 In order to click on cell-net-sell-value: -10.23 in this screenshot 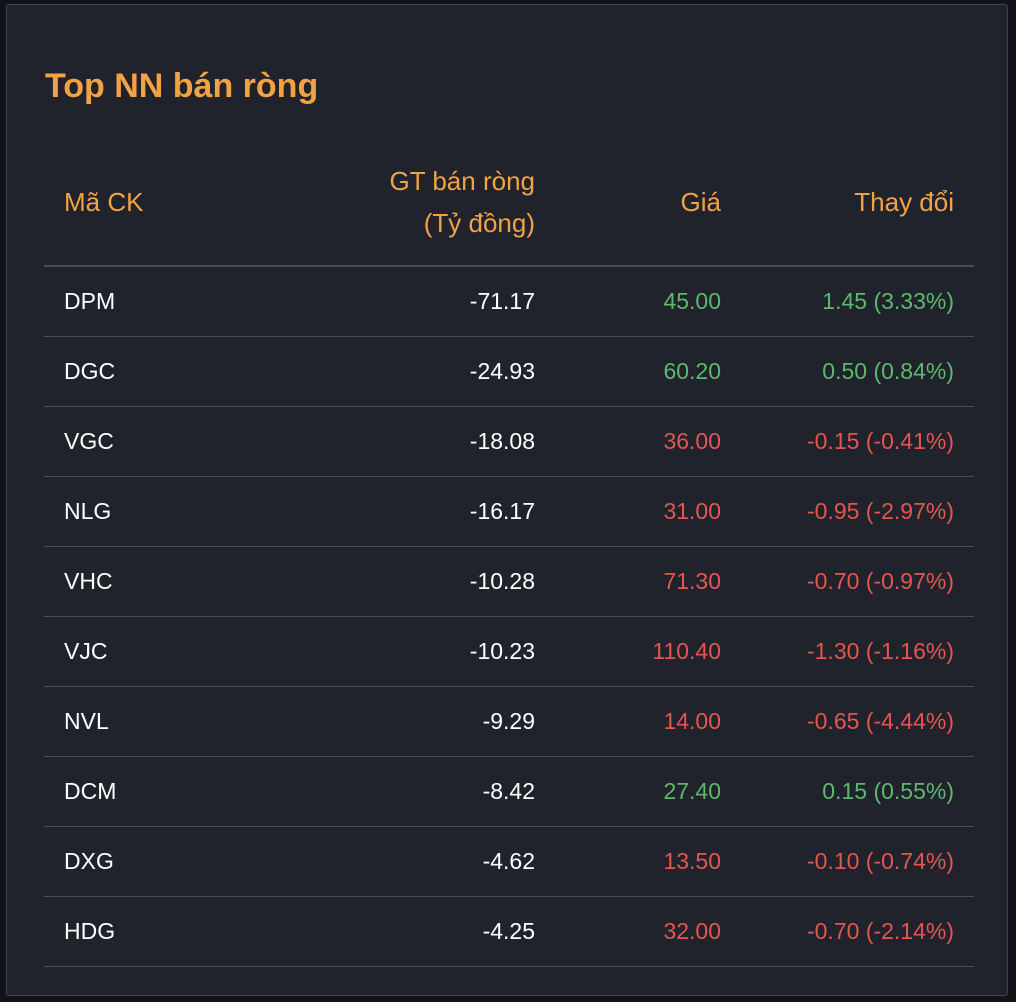, I will do `click(502, 651)`.